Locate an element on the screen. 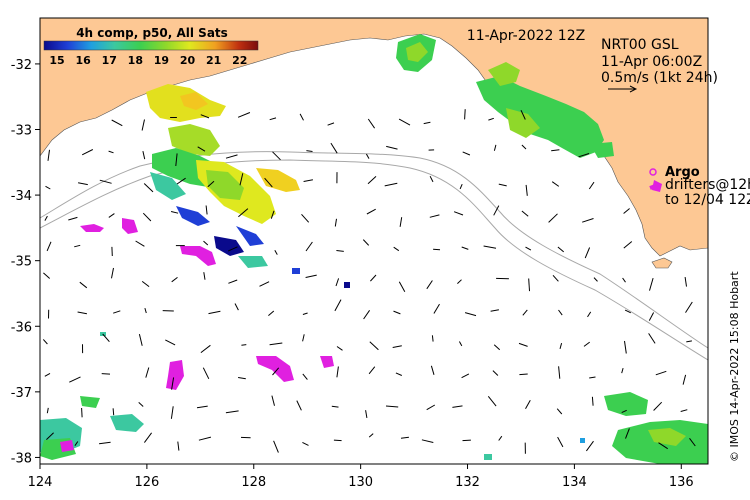 The image size is (750, 500). colorbar-title: 4h comp, p50, All Sats is located at coordinates (152, 33).